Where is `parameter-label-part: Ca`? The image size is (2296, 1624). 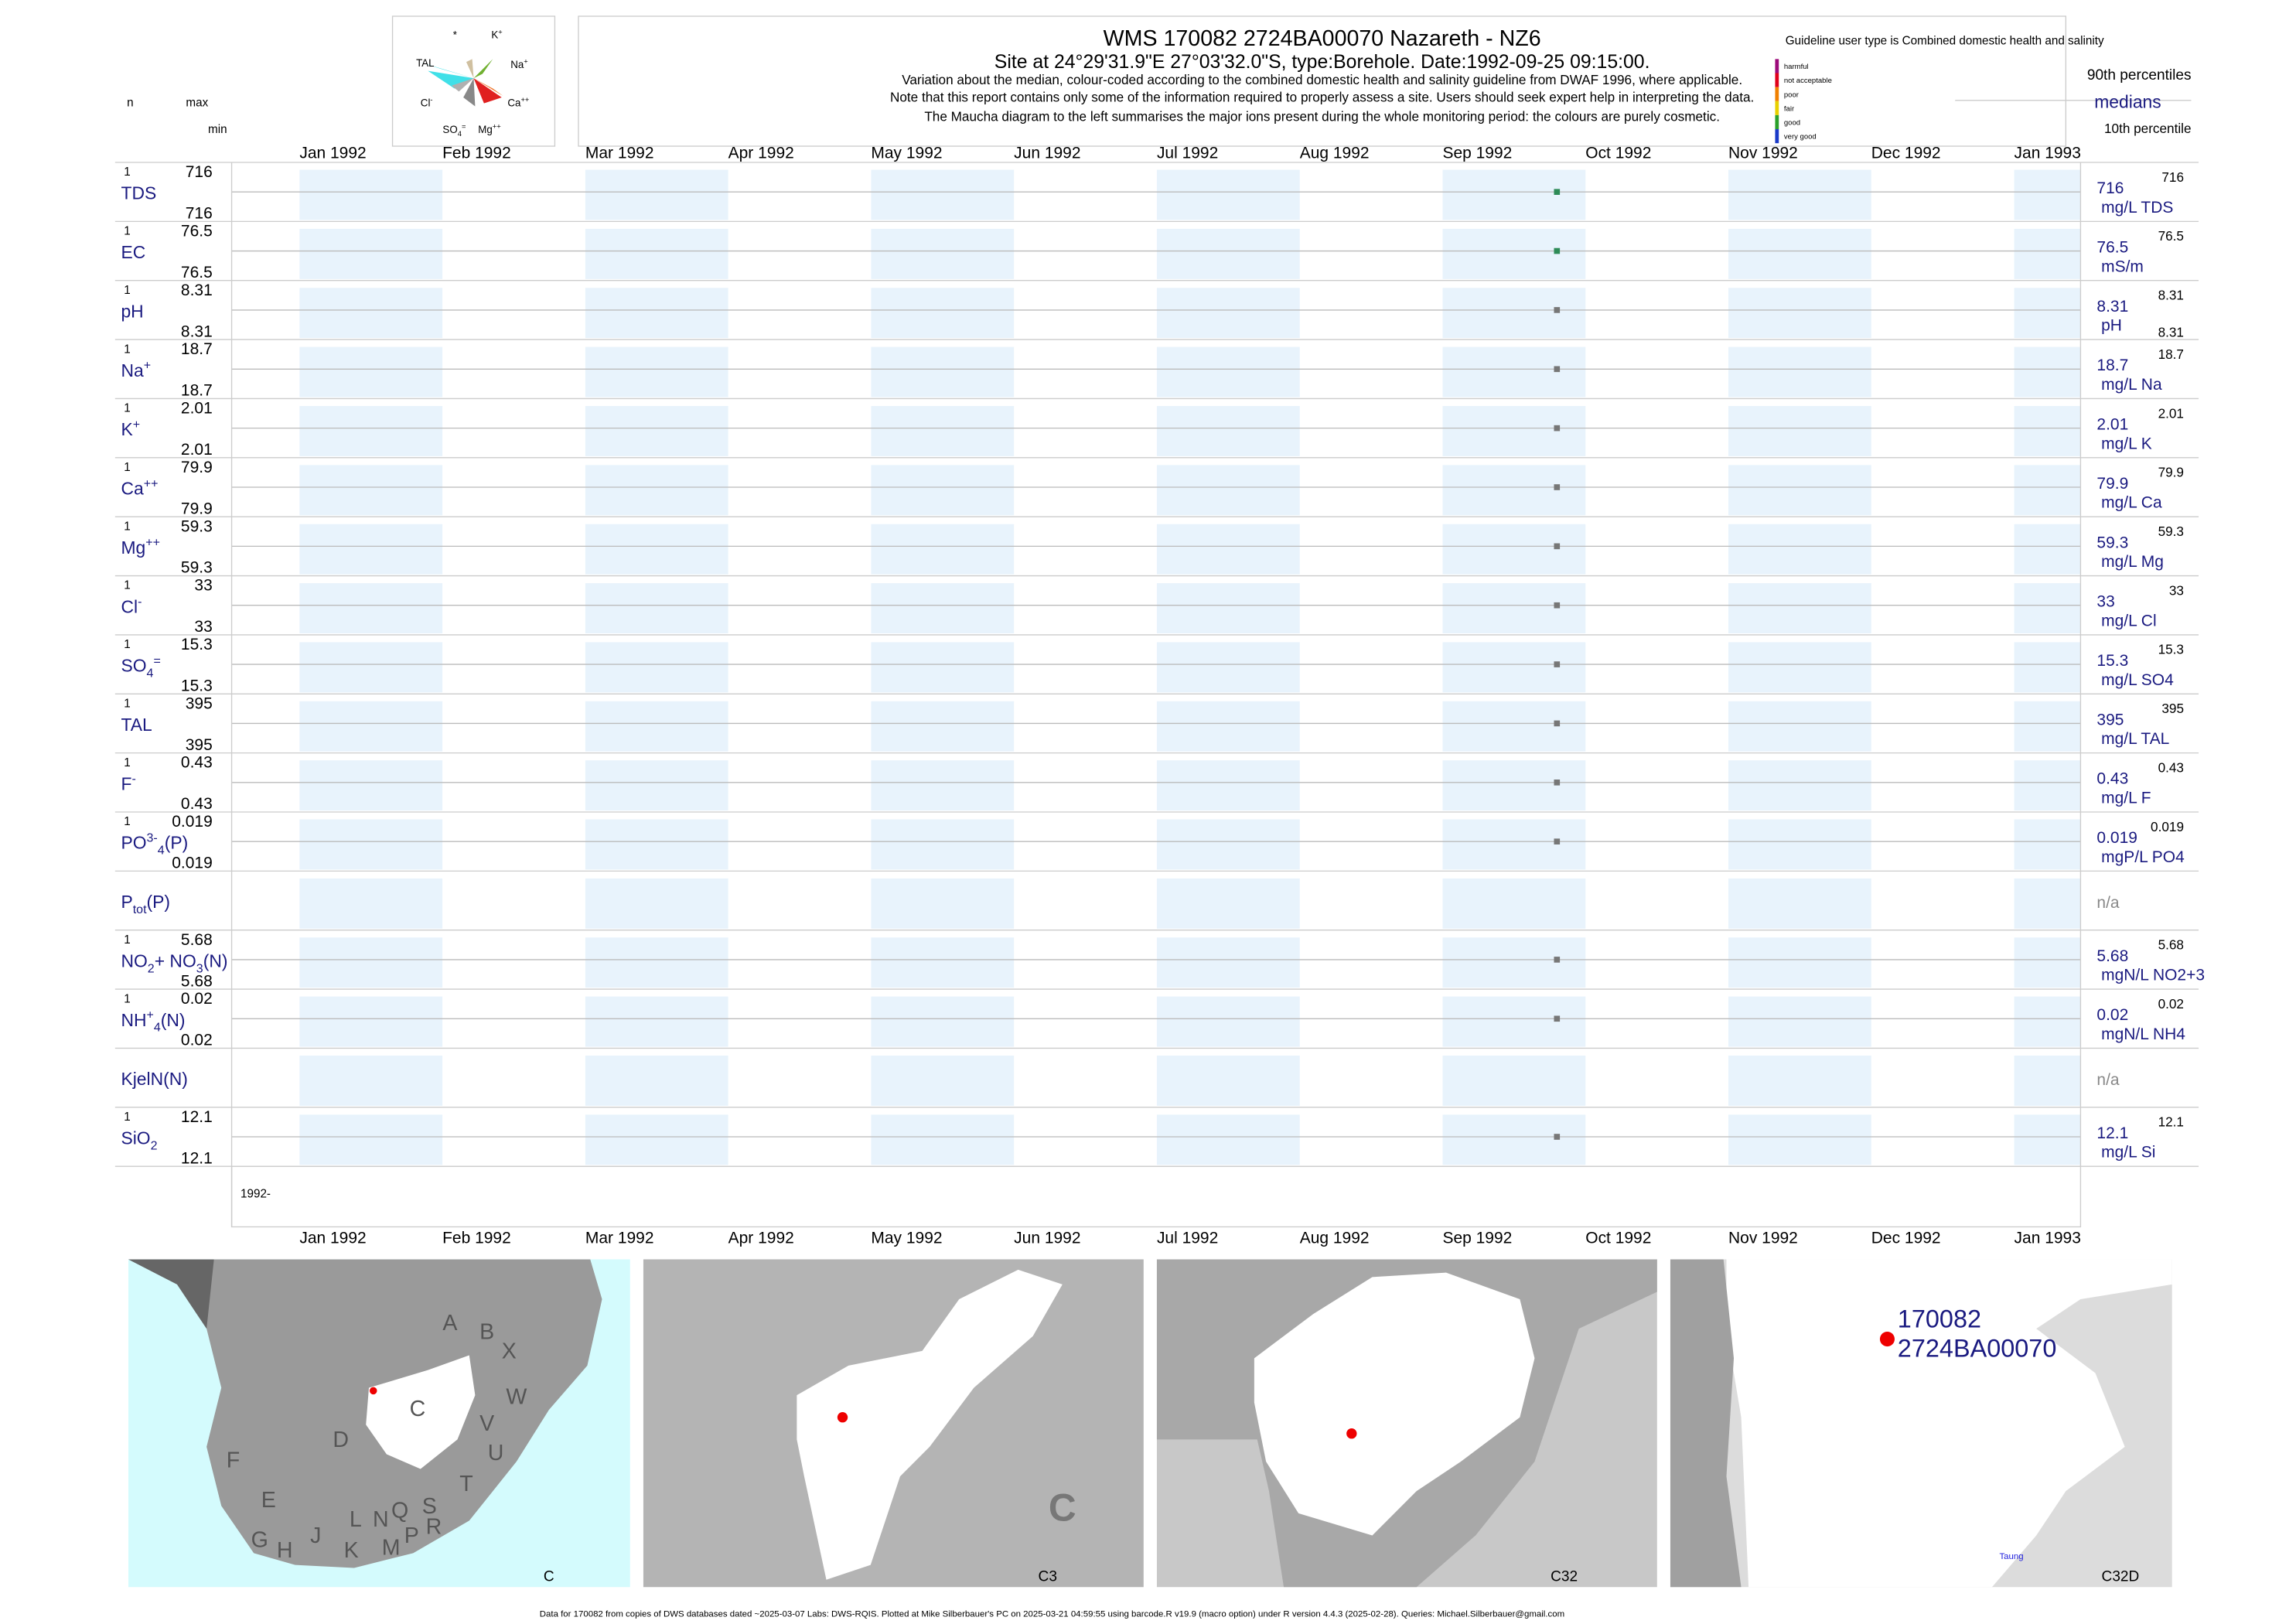 parameter-label-part: Ca is located at coordinates (132, 489).